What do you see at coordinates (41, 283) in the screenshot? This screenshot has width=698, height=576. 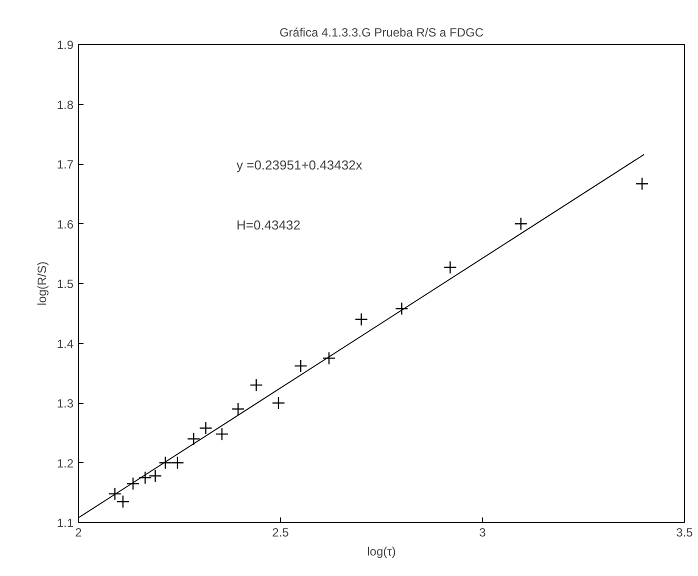 I see `y-axis-title: log(R/S)` at bounding box center [41, 283].